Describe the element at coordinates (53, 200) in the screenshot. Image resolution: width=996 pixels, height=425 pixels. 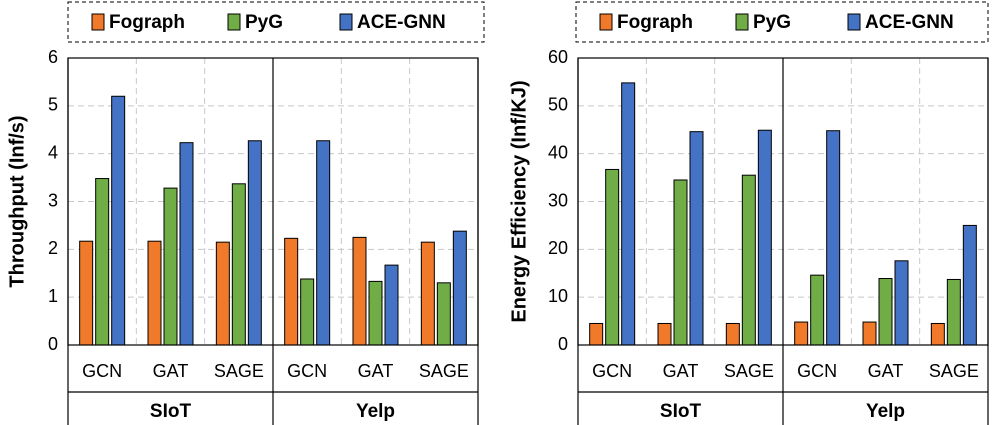
I see `y-tick-label: 3` at that location.